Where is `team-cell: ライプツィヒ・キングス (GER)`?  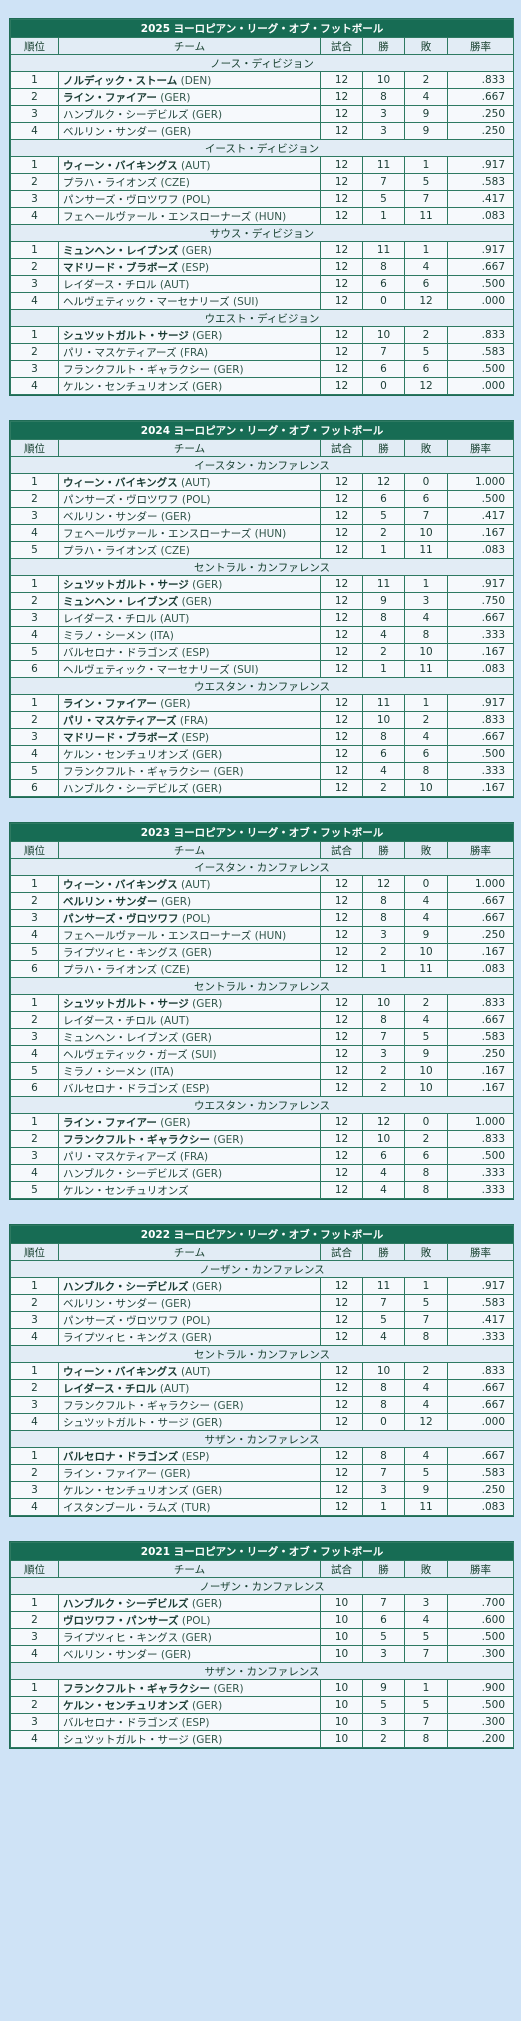
team-cell: ライプツィヒ・キングス (GER) is located at coordinates (189, 1637).